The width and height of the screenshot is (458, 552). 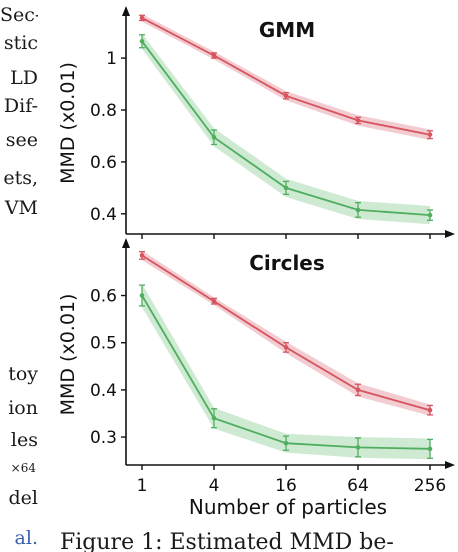 What do you see at coordinates (103, 344) in the screenshot?
I see `y-tick-label: 0.5` at bounding box center [103, 344].